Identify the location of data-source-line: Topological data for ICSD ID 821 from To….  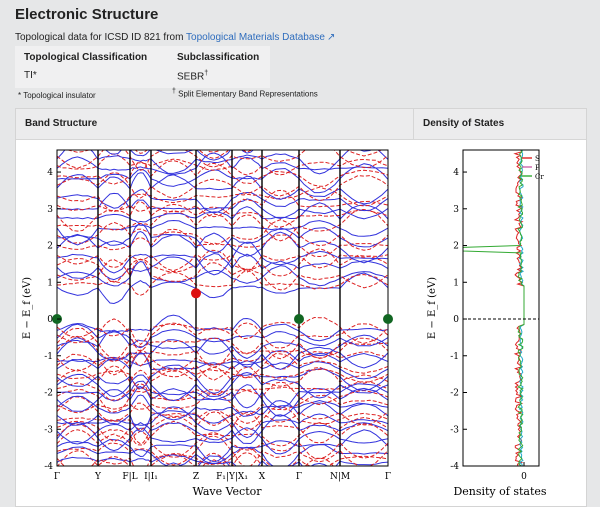
(175, 37).